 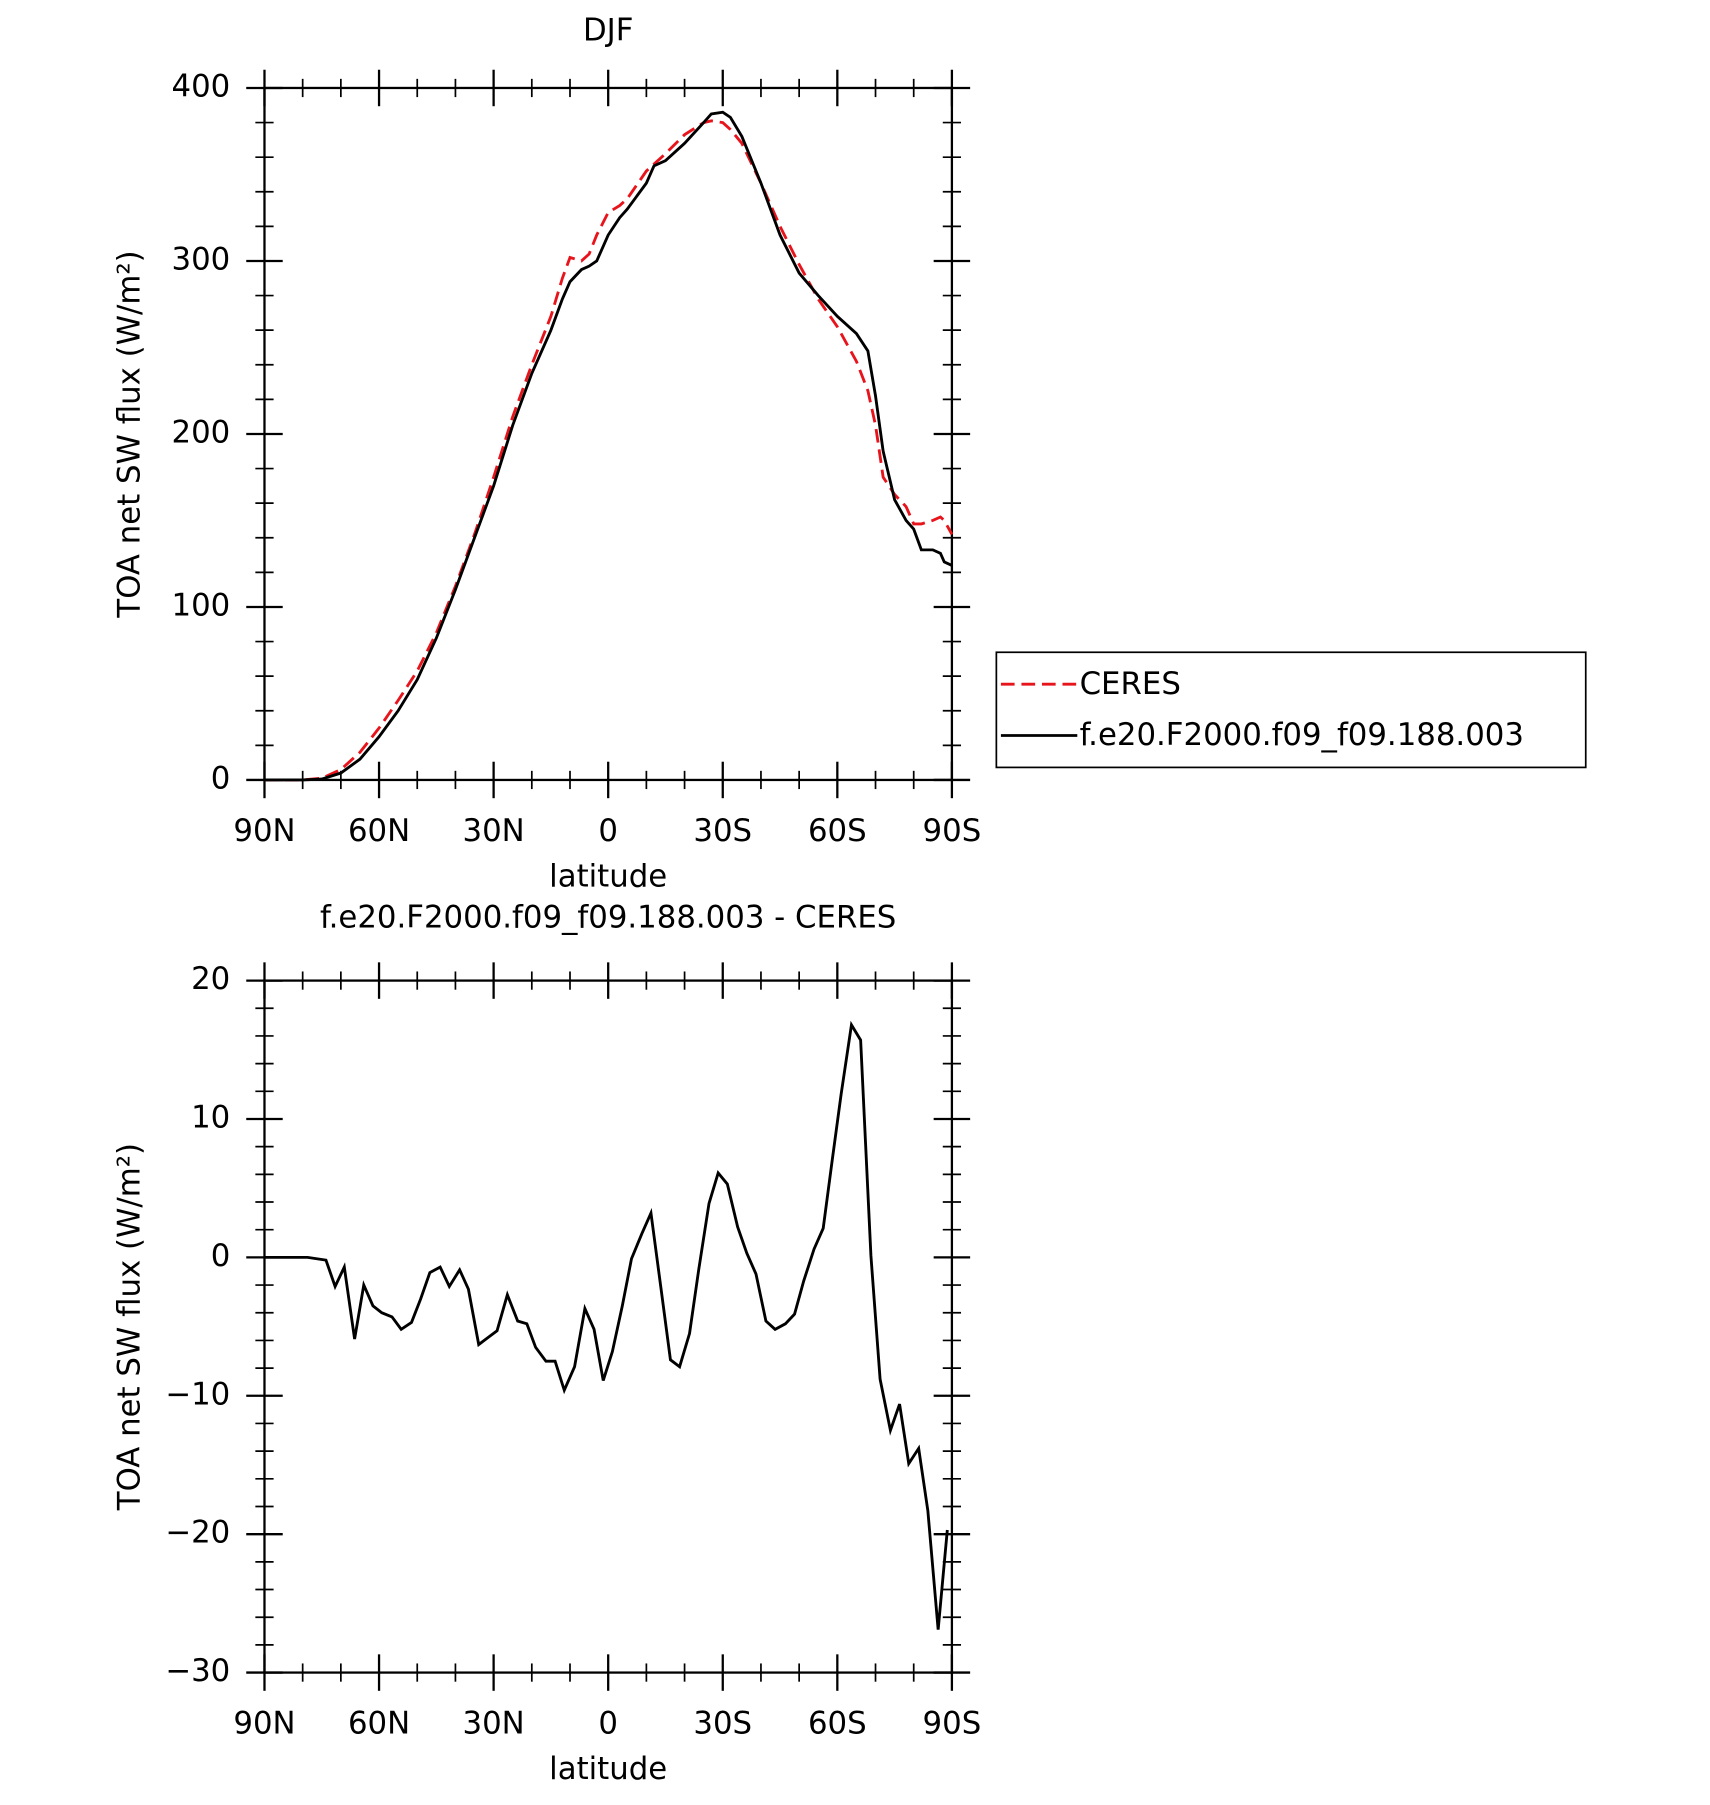 I want to click on chart-title: f.e20.F2000.f09_f09.188.003 - CERES, so click(x=608, y=918).